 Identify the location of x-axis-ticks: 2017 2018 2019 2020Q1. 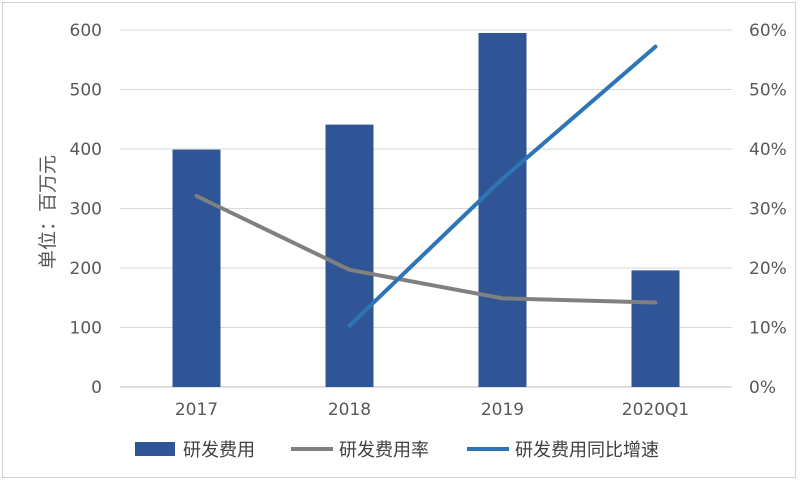
(432, 410).